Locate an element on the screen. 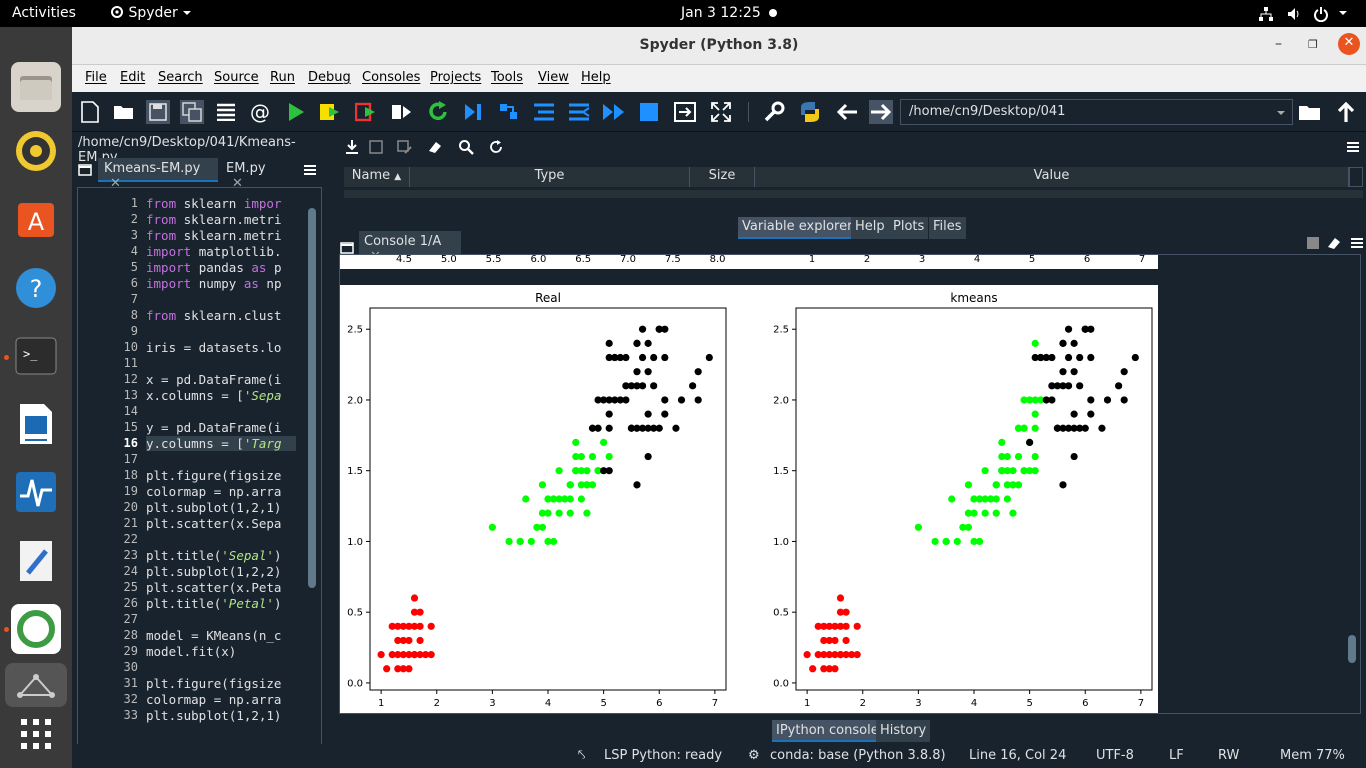 This screenshot has width=1366, height=768. menu-edit: Edit is located at coordinates (133, 77).